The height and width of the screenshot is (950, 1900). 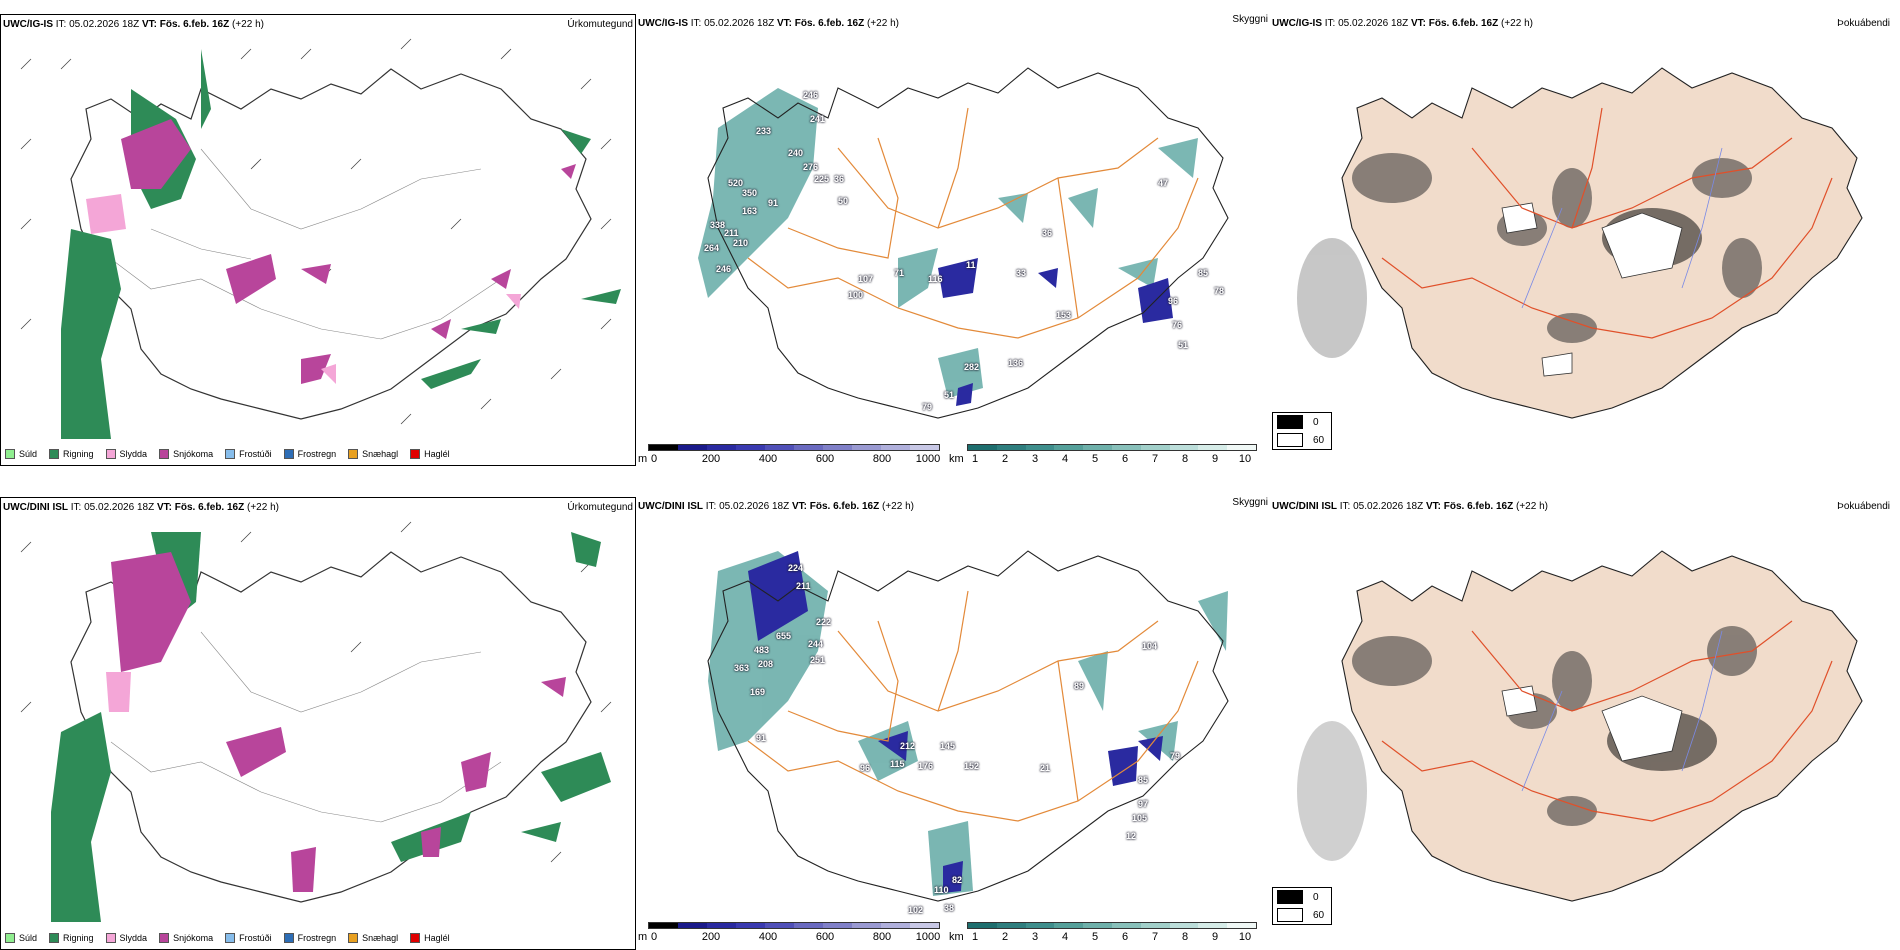 What do you see at coordinates (1250, 19) in the screenshot?
I see `panel-title: Skyggni` at bounding box center [1250, 19].